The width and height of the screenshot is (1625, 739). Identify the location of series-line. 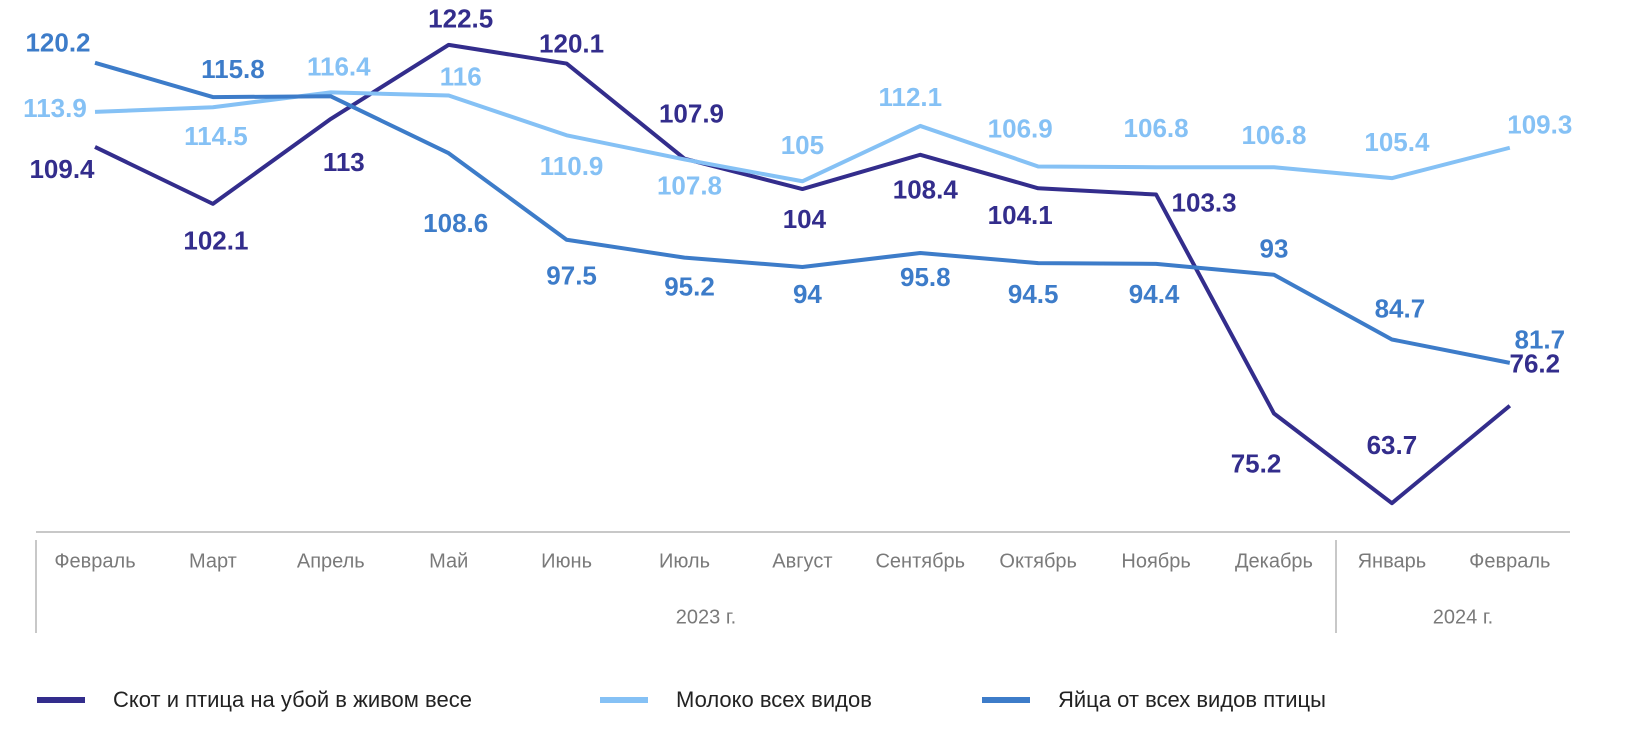
(802, 137).